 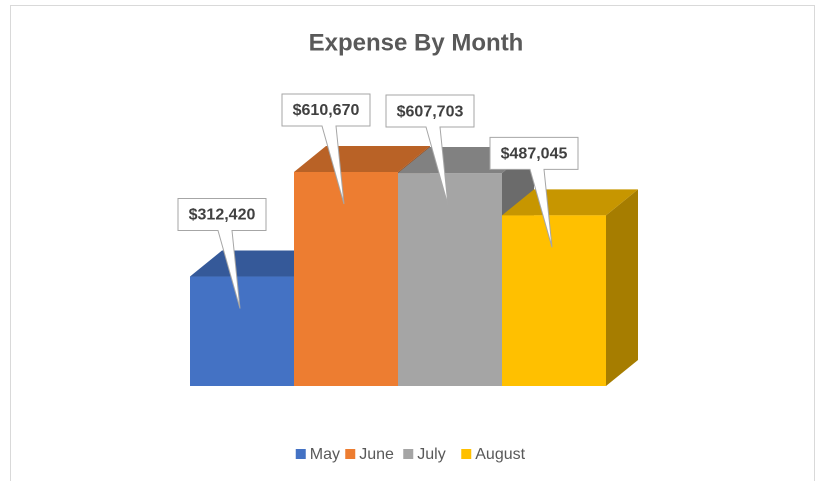 I want to click on data-label: $312,420, so click(x=222, y=215).